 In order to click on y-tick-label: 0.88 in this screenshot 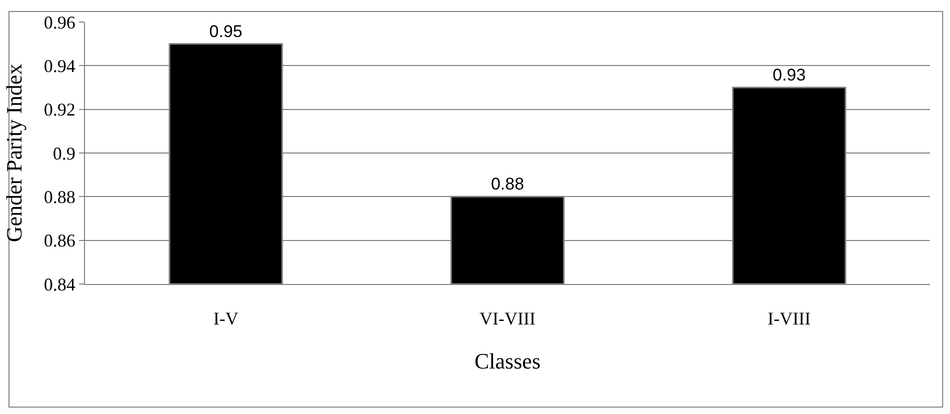, I will do `click(60, 196)`.